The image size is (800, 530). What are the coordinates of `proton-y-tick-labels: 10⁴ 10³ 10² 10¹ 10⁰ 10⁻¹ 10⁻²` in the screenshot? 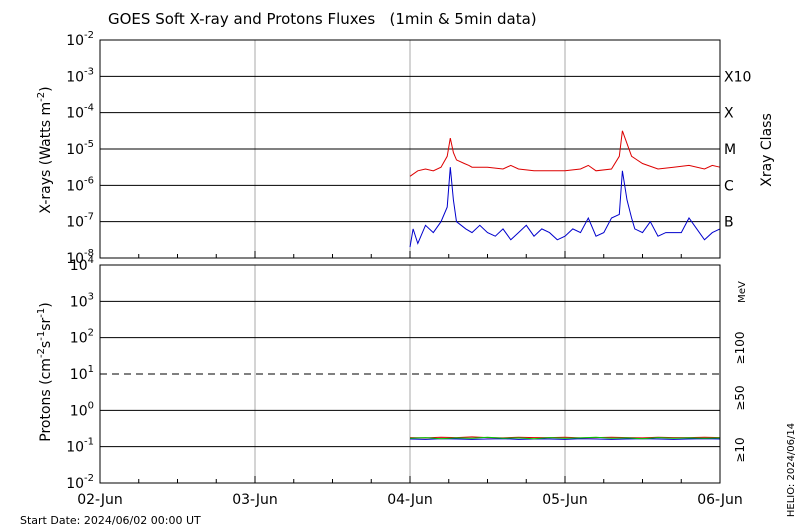 It's located at (80, 373).